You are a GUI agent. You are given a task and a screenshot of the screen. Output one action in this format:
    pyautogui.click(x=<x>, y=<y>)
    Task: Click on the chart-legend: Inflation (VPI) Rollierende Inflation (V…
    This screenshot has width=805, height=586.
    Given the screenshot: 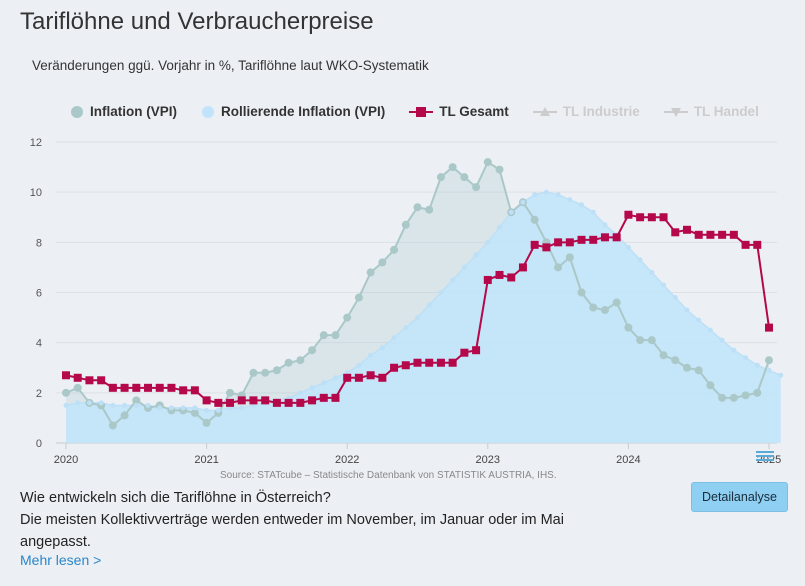 What is the action you would take?
    pyautogui.click(x=426, y=111)
    